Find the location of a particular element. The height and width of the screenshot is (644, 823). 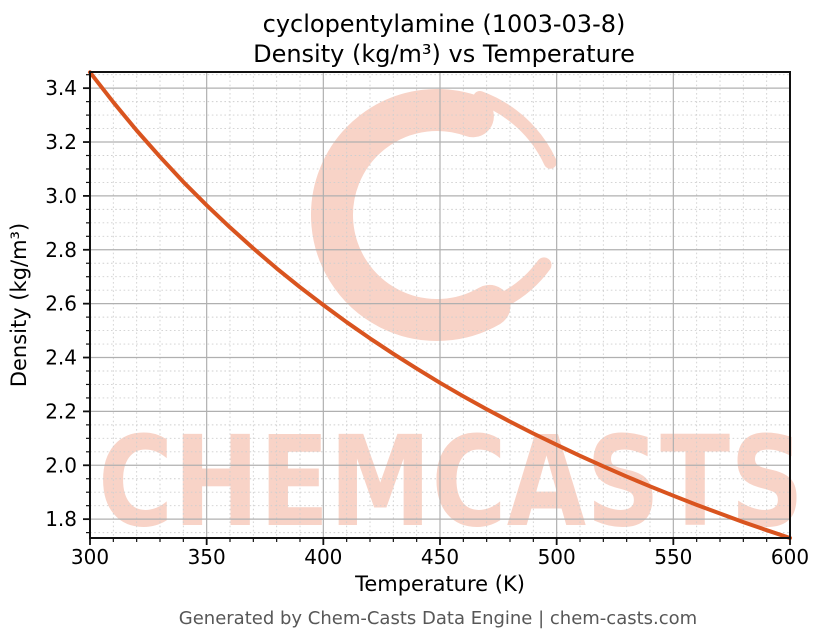

y-tick-label: 3.4 is located at coordinates (61, 88).